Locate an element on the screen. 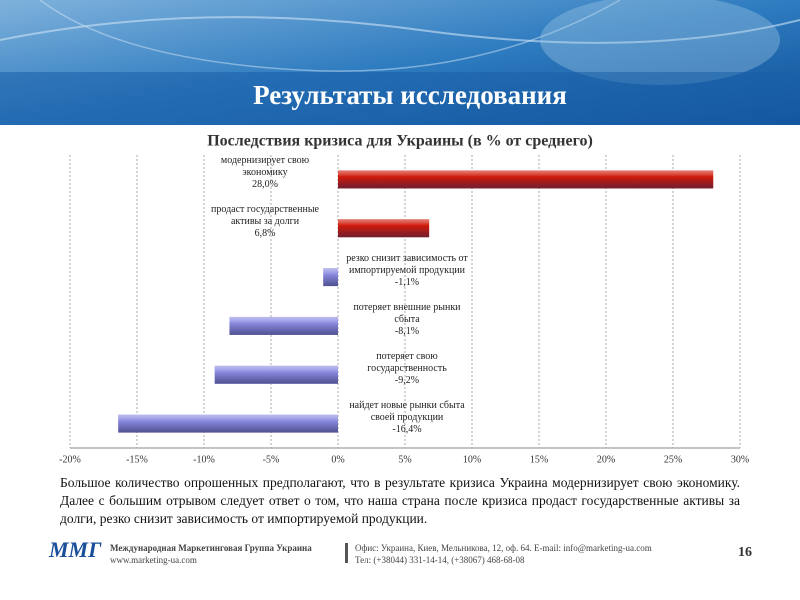  x-tick-label: 0% is located at coordinates (337, 459).